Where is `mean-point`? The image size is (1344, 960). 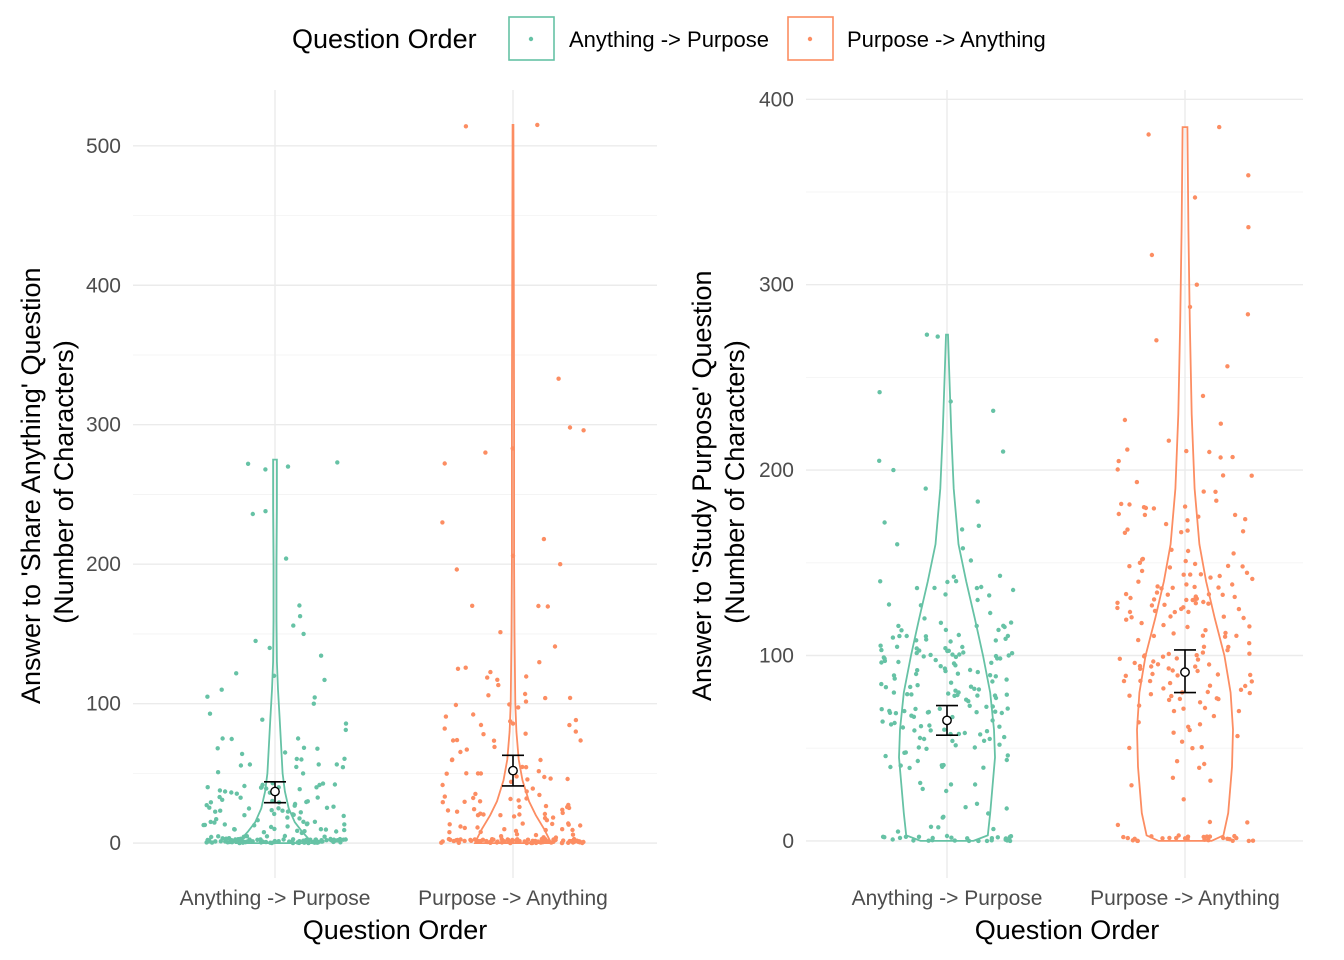 mean-point is located at coordinates (1185, 672).